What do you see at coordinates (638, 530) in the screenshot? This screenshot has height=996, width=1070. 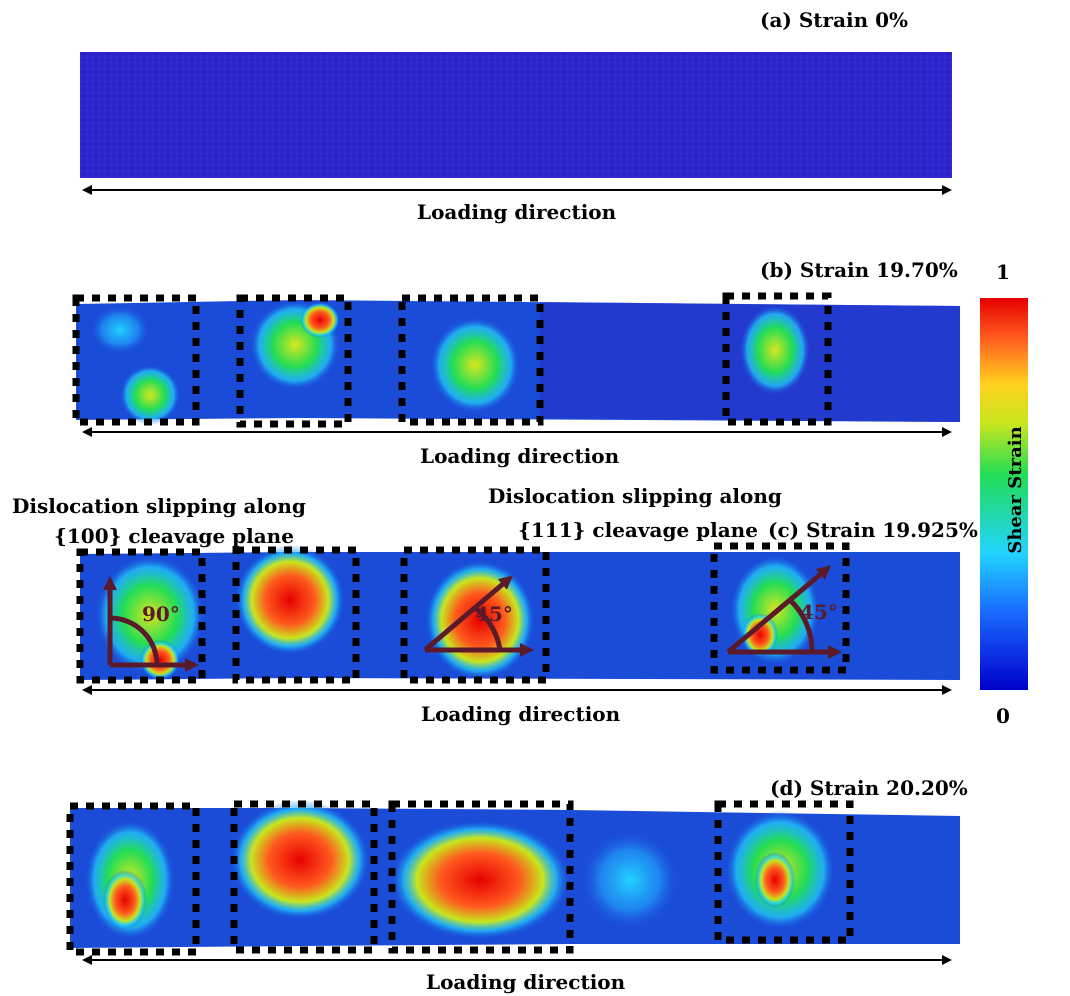 I see `slip-111-annotation-line2: {111} cleavage plane` at bounding box center [638, 530].